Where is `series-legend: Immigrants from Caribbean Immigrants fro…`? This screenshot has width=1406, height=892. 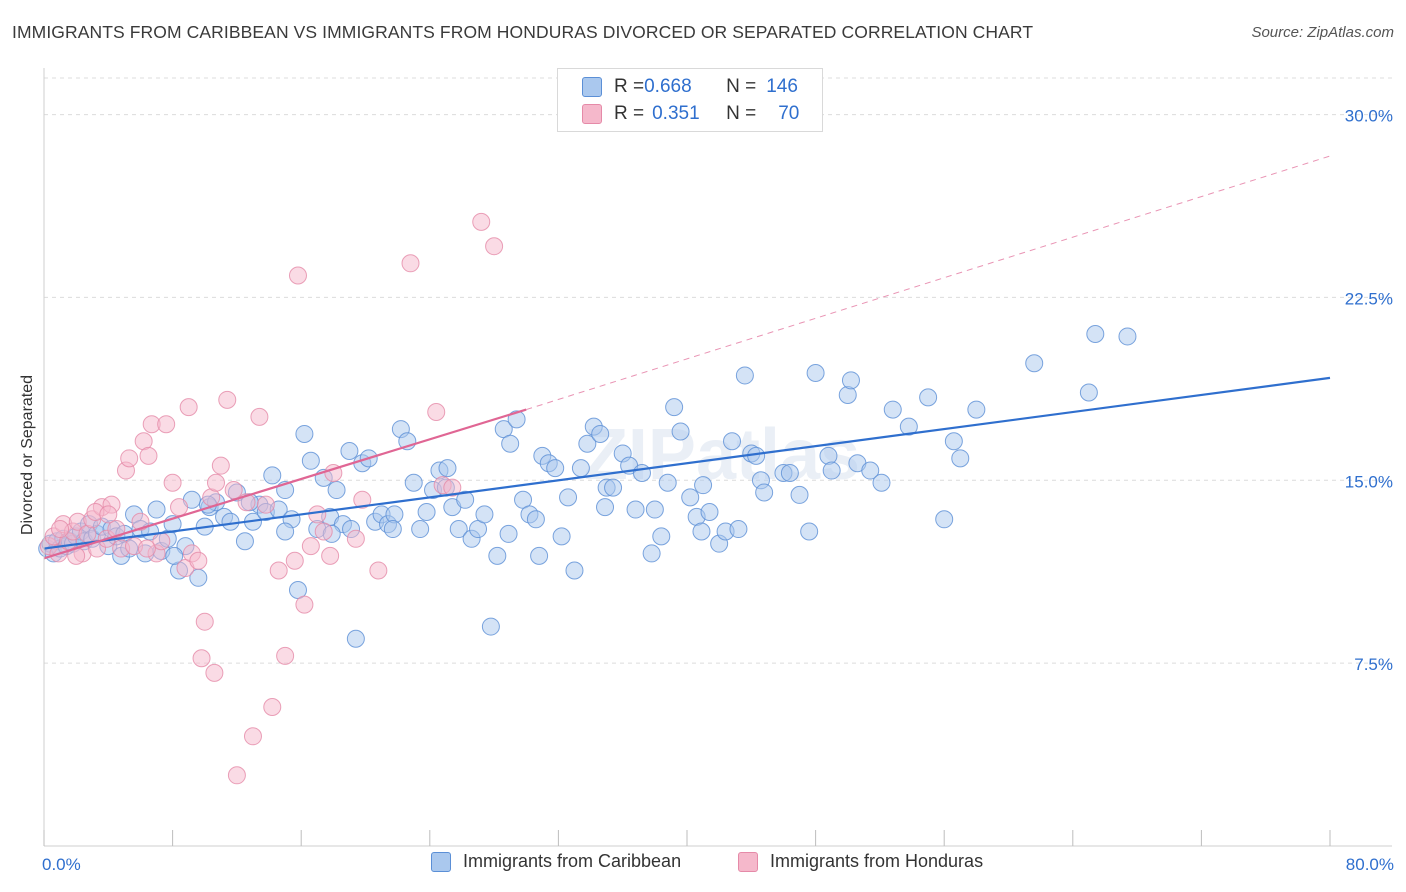 series-legend: Immigrants from Caribbean Immigrants fro… is located at coordinates (703, 864).